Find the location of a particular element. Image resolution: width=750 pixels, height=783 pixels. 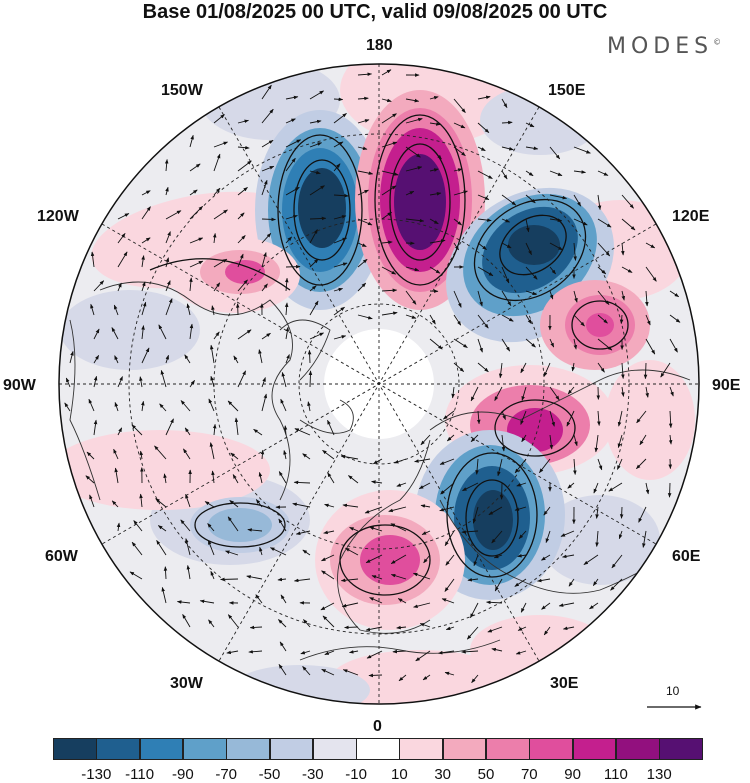

colorbar-label: -30 is located at coordinates (312, 774).